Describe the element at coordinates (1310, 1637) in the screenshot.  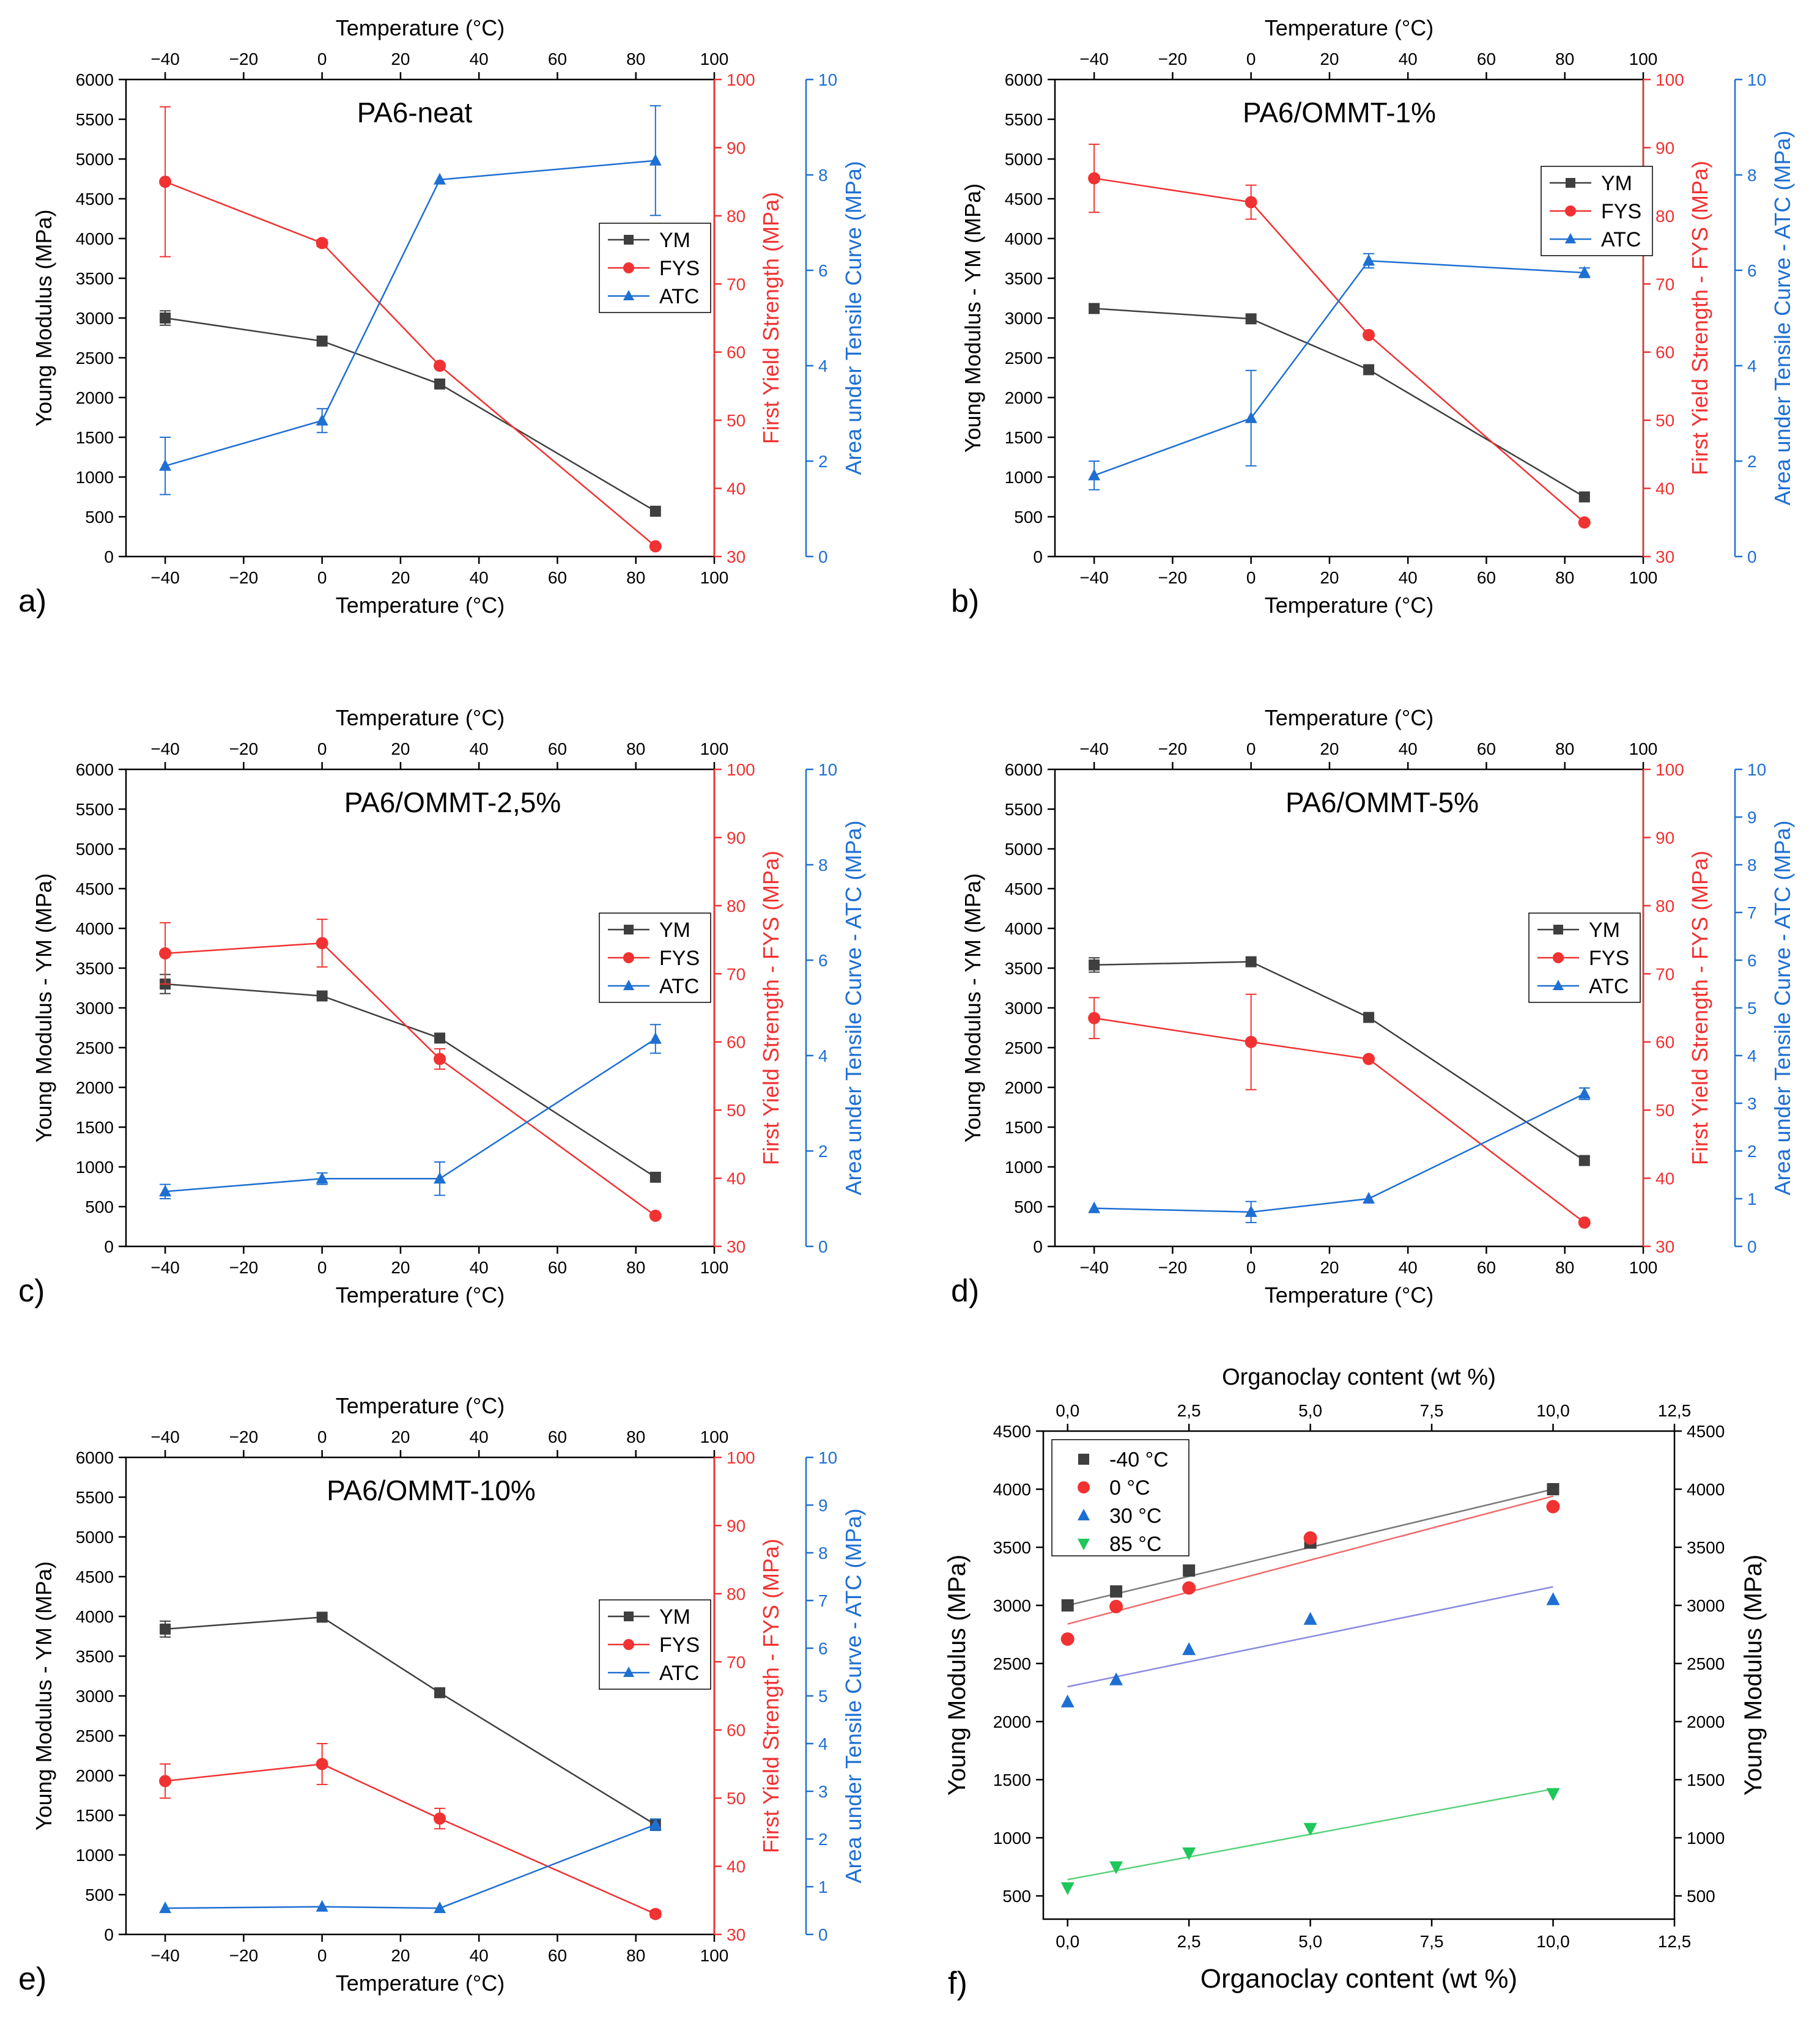
I see `fit-line` at that location.